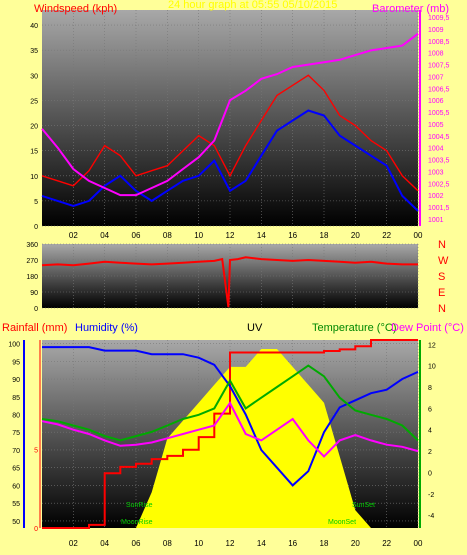  Describe the element at coordinates (137, 522) in the screenshot. I see `astro-annotation: MoonRise` at that location.